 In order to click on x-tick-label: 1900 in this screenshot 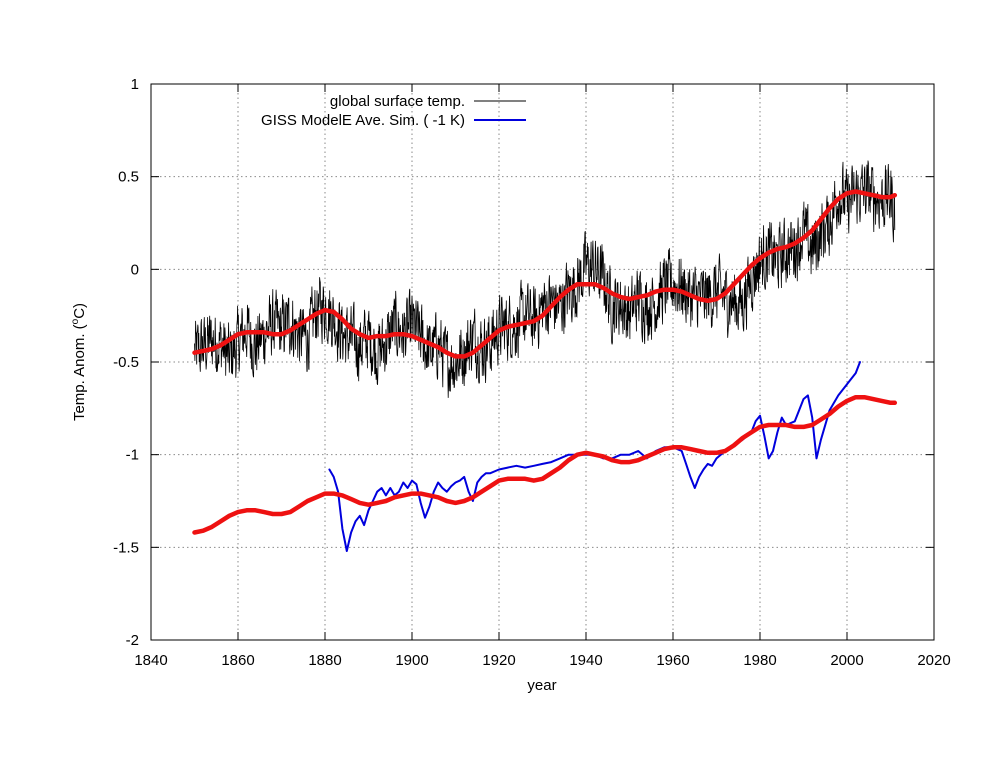, I will do `click(411, 660)`.